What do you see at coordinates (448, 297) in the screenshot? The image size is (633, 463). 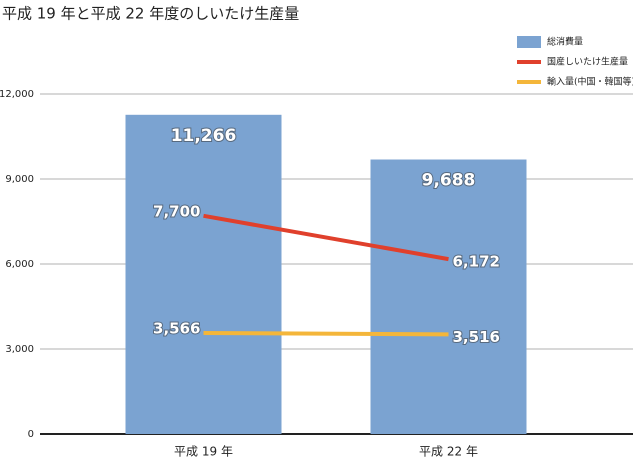 I see `bar` at bounding box center [448, 297].